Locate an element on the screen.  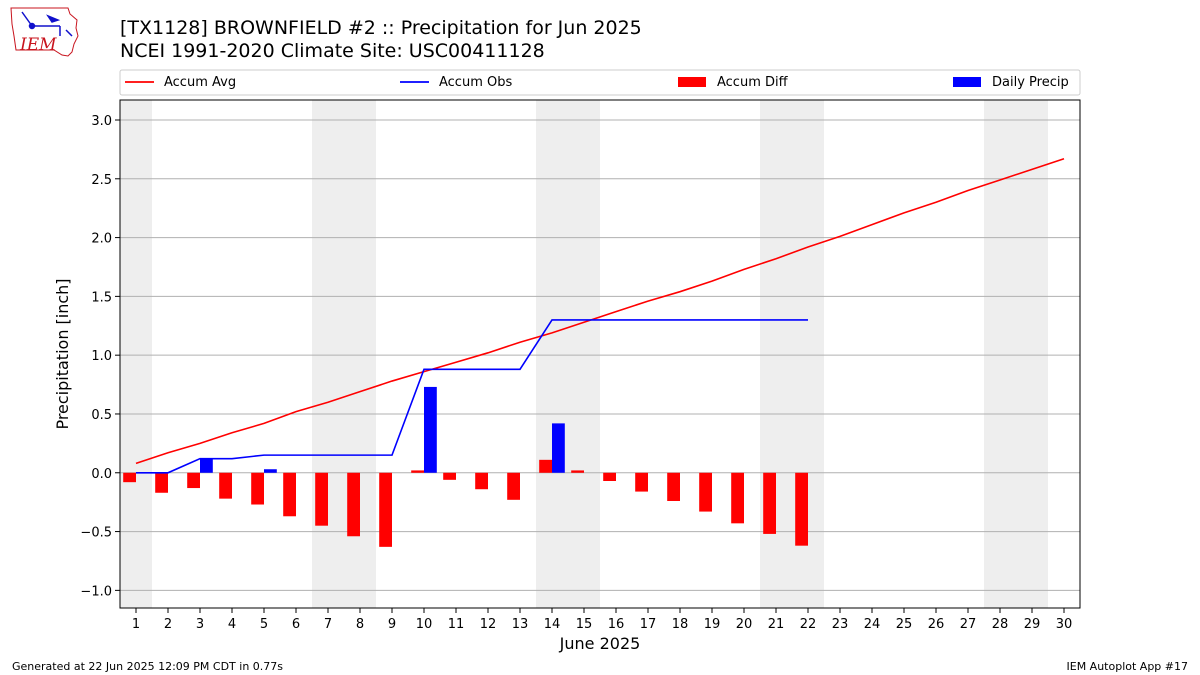
x-tick-label: 5 is located at coordinates (264, 624).